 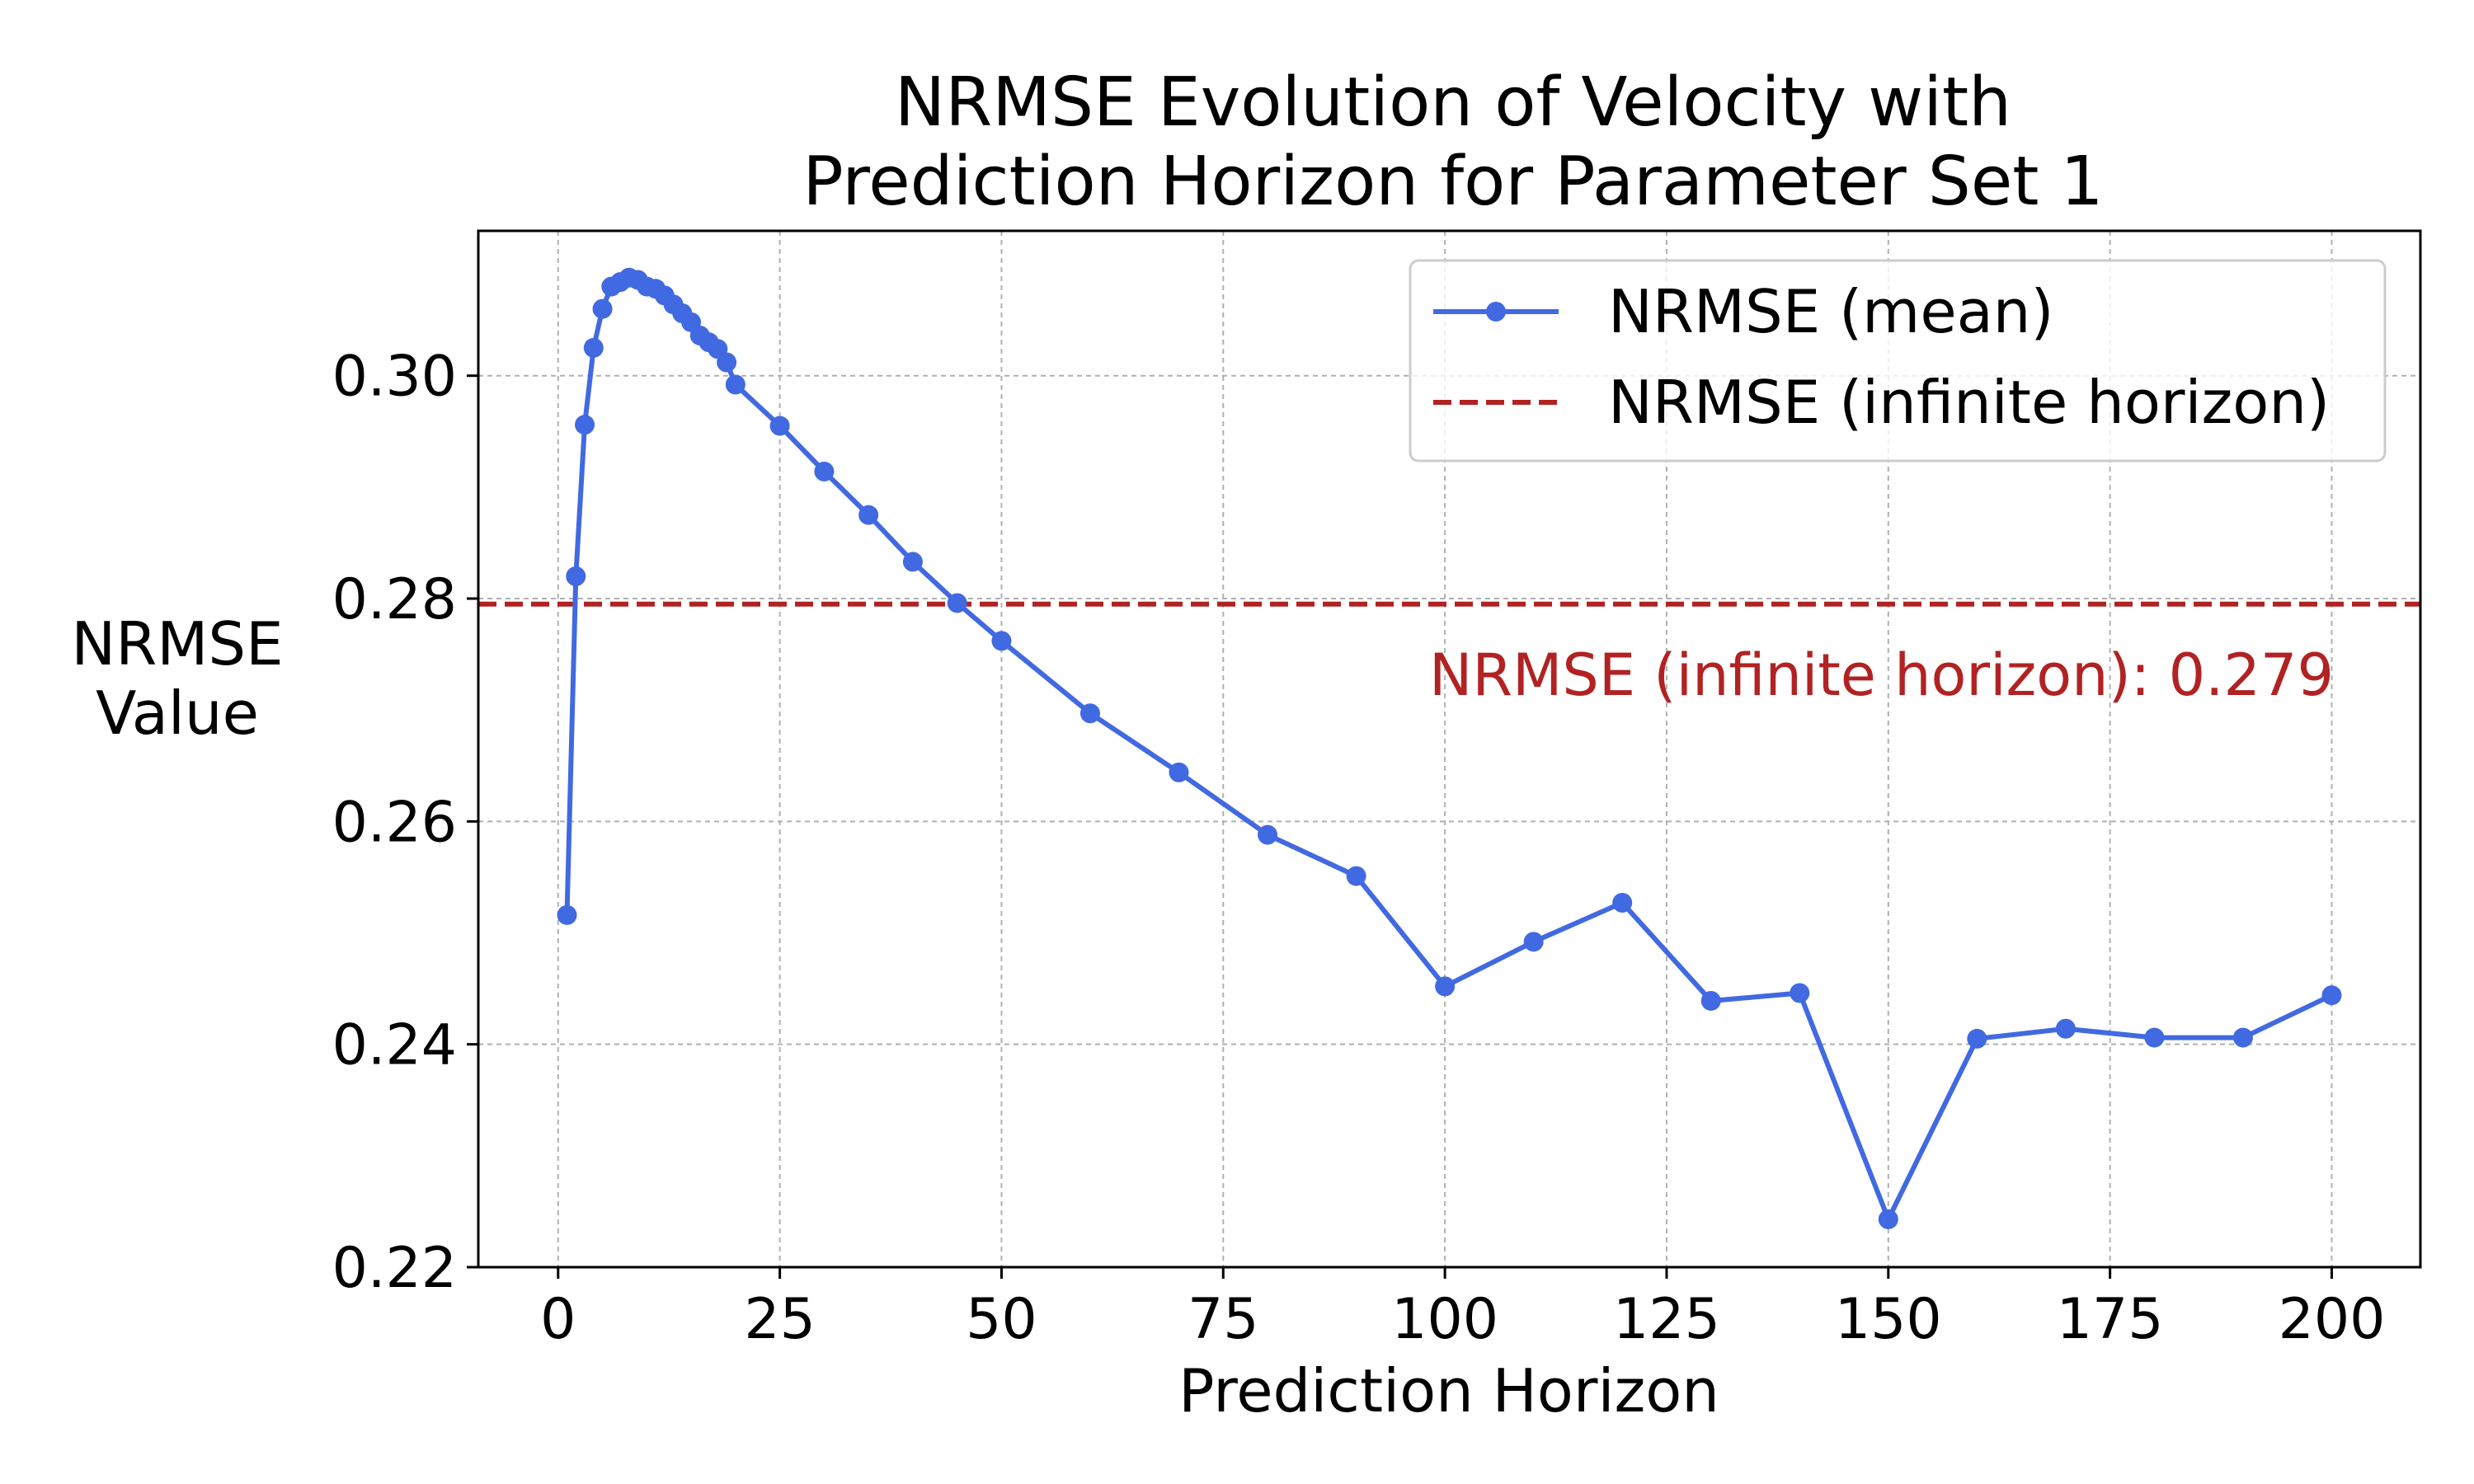 What do you see at coordinates (1830, 311) in the screenshot?
I see `legend-label-mean: NRMSE (mean)` at bounding box center [1830, 311].